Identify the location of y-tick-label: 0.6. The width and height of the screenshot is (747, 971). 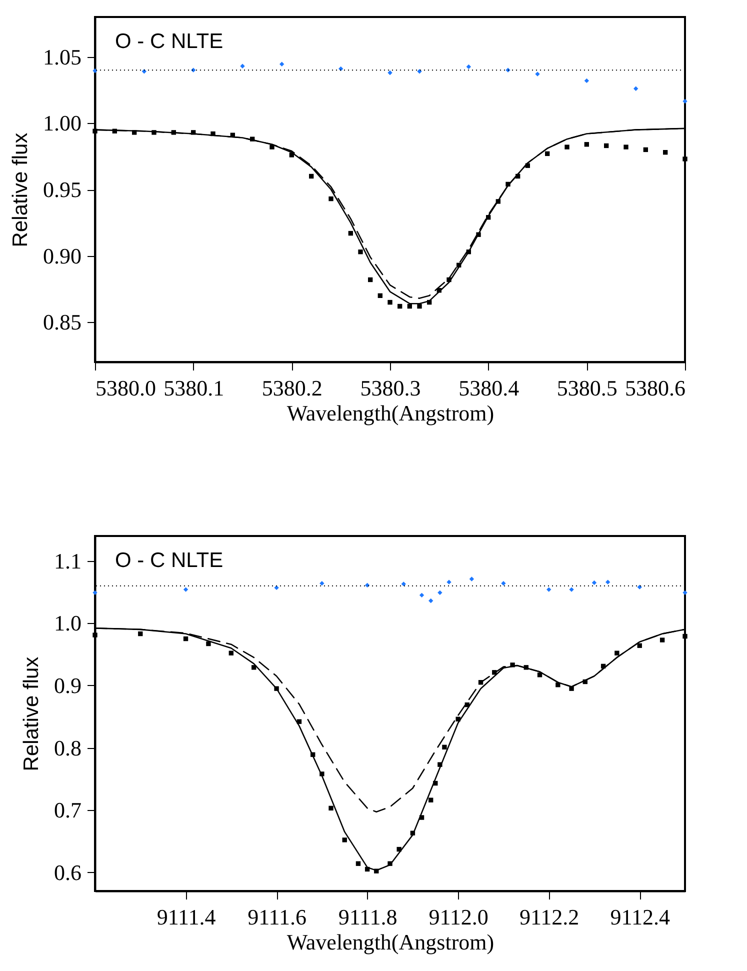
(68, 872).